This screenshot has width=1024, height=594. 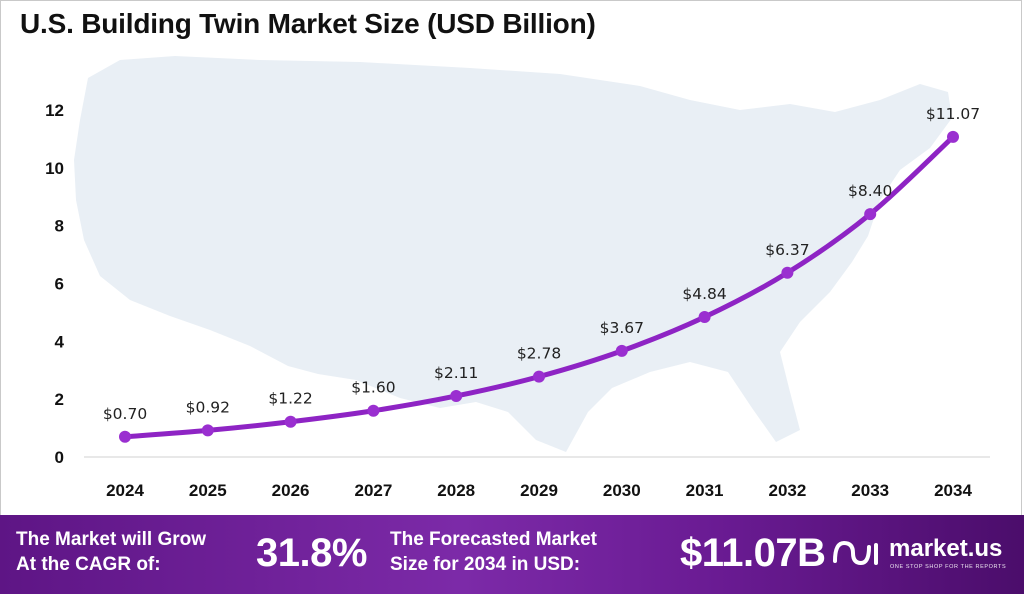 I want to click on y-tick-label: 10, so click(x=54, y=168).